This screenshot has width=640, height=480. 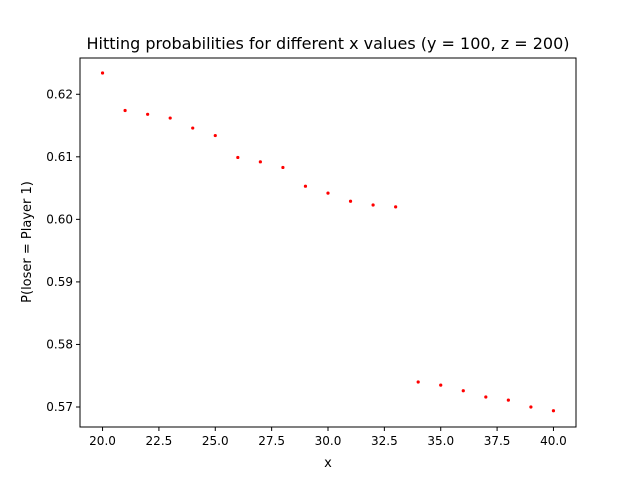 What do you see at coordinates (59, 282) in the screenshot?
I see `y-tick-label: 0.59` at bounding box center [59, 282].